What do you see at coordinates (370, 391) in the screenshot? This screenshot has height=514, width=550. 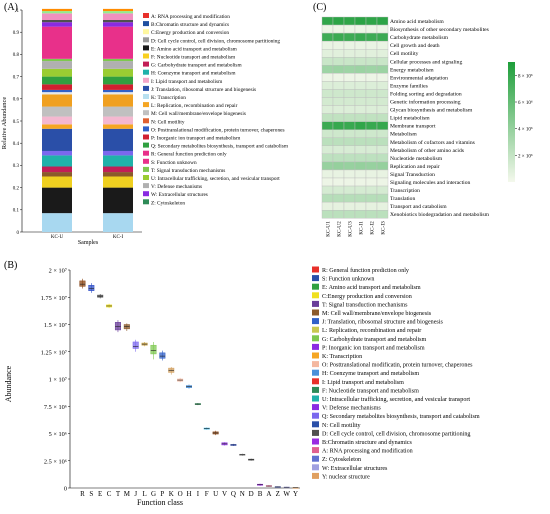 I see `panel-b-legend-label: F: Nucleotide transport and metabolism` at bounding box center [370, 391].